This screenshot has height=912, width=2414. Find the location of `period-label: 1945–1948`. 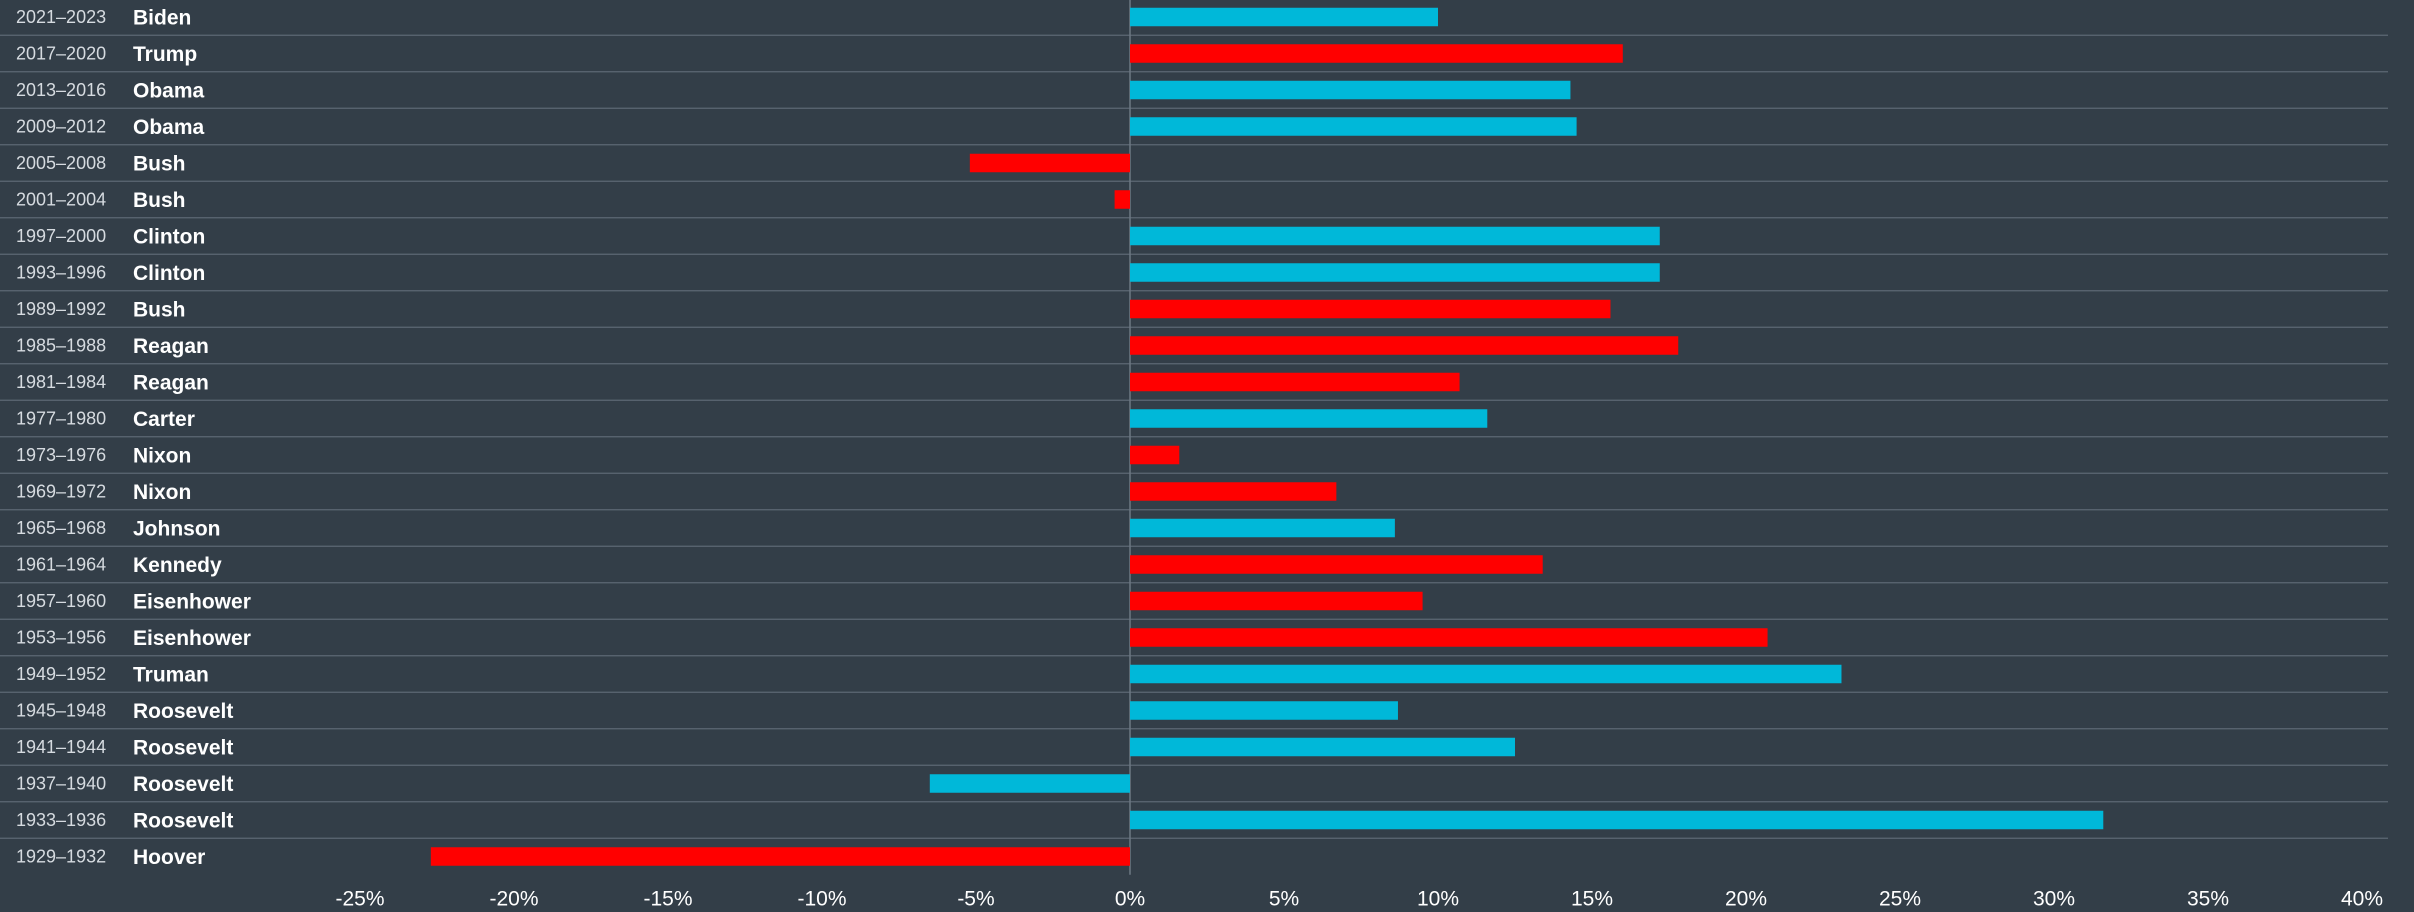

period-label: 1945–1948 is located at coordinates (61, 710).